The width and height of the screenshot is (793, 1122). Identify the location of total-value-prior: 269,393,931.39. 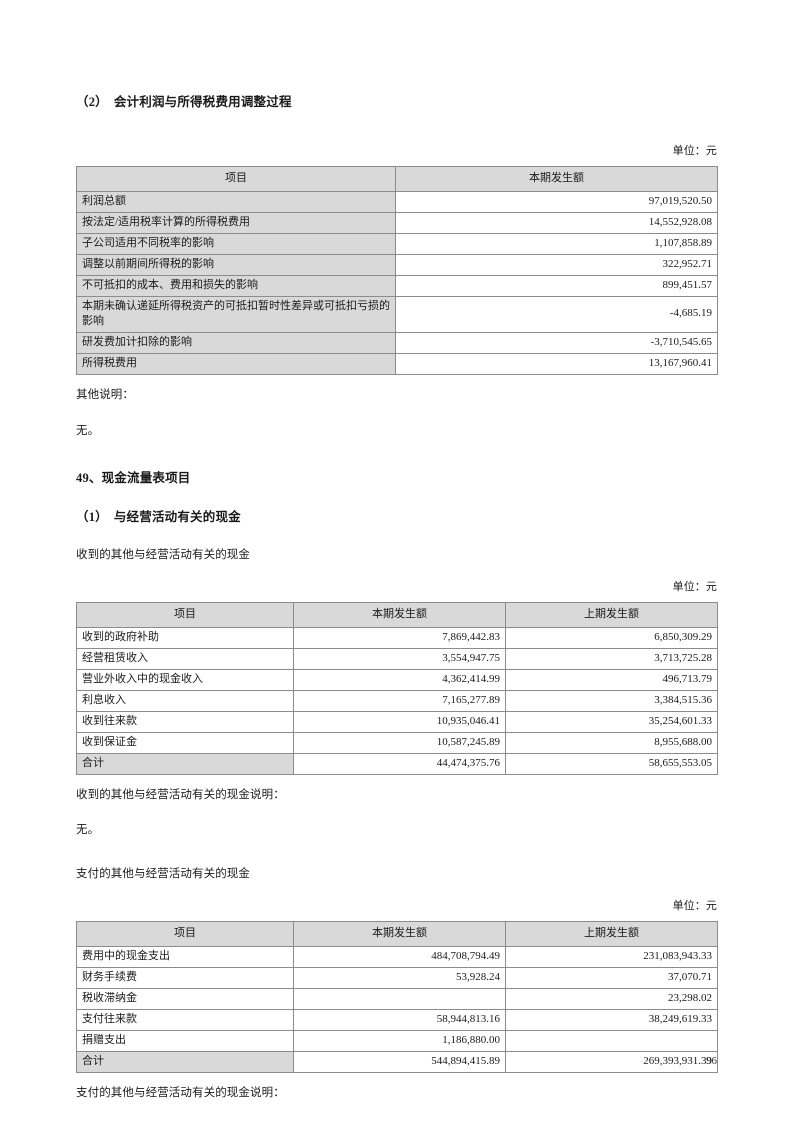
(611, 1061).